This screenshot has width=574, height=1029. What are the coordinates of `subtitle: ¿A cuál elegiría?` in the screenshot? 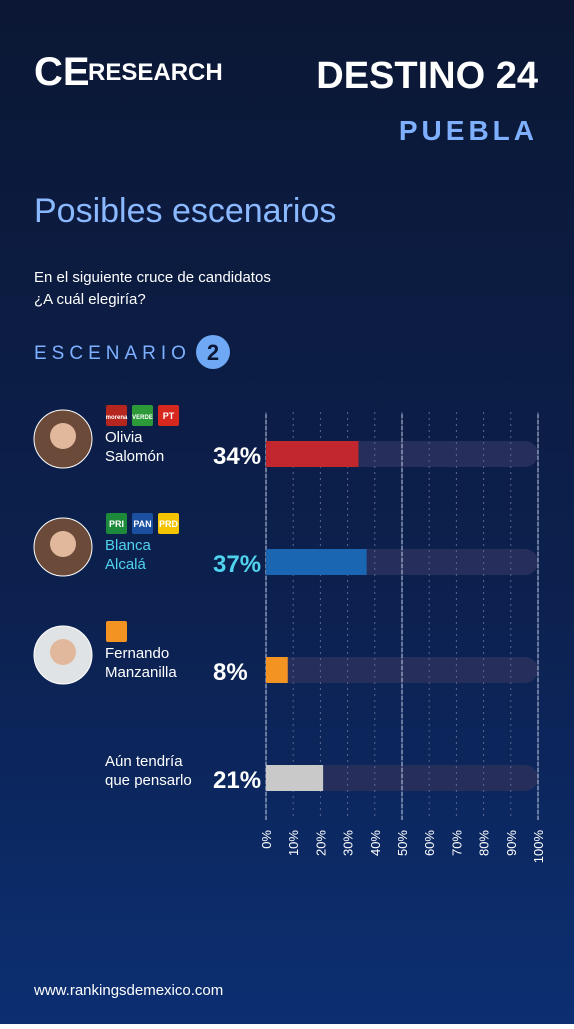 It's located at (90, 299).